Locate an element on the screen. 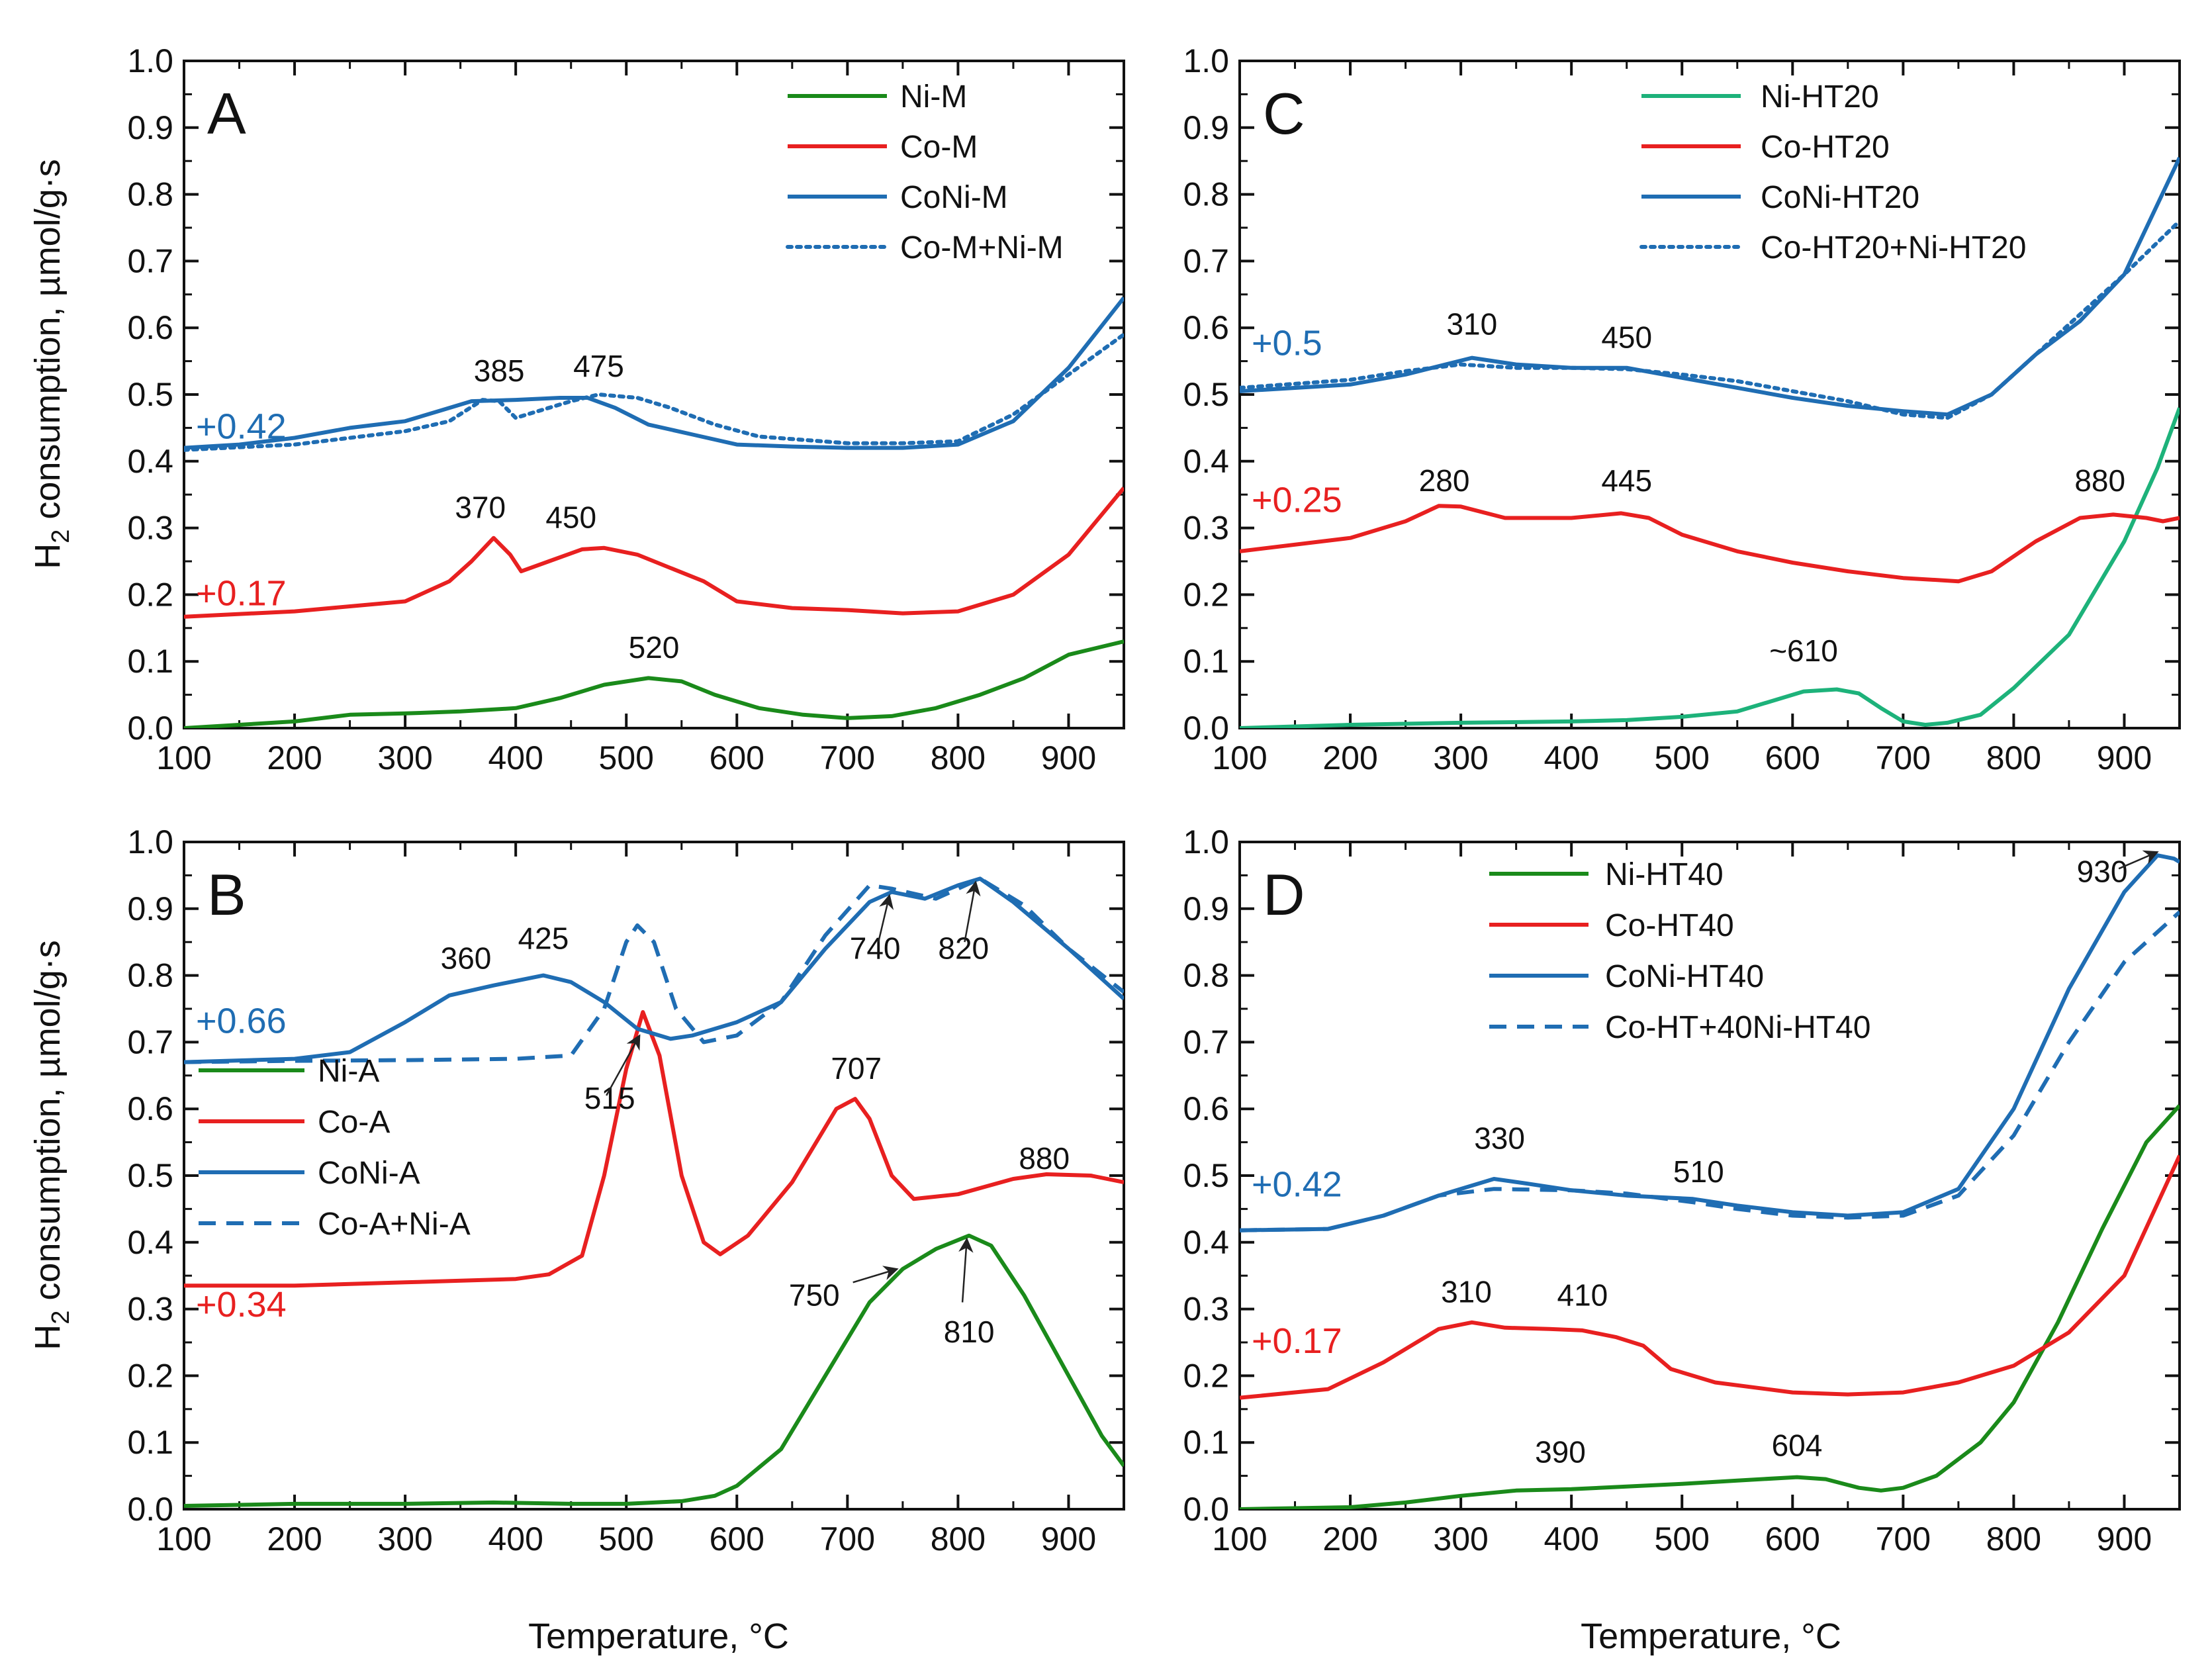  panel-b-legend-label-co-a: Co-A is located at coordinates (354, 1122).